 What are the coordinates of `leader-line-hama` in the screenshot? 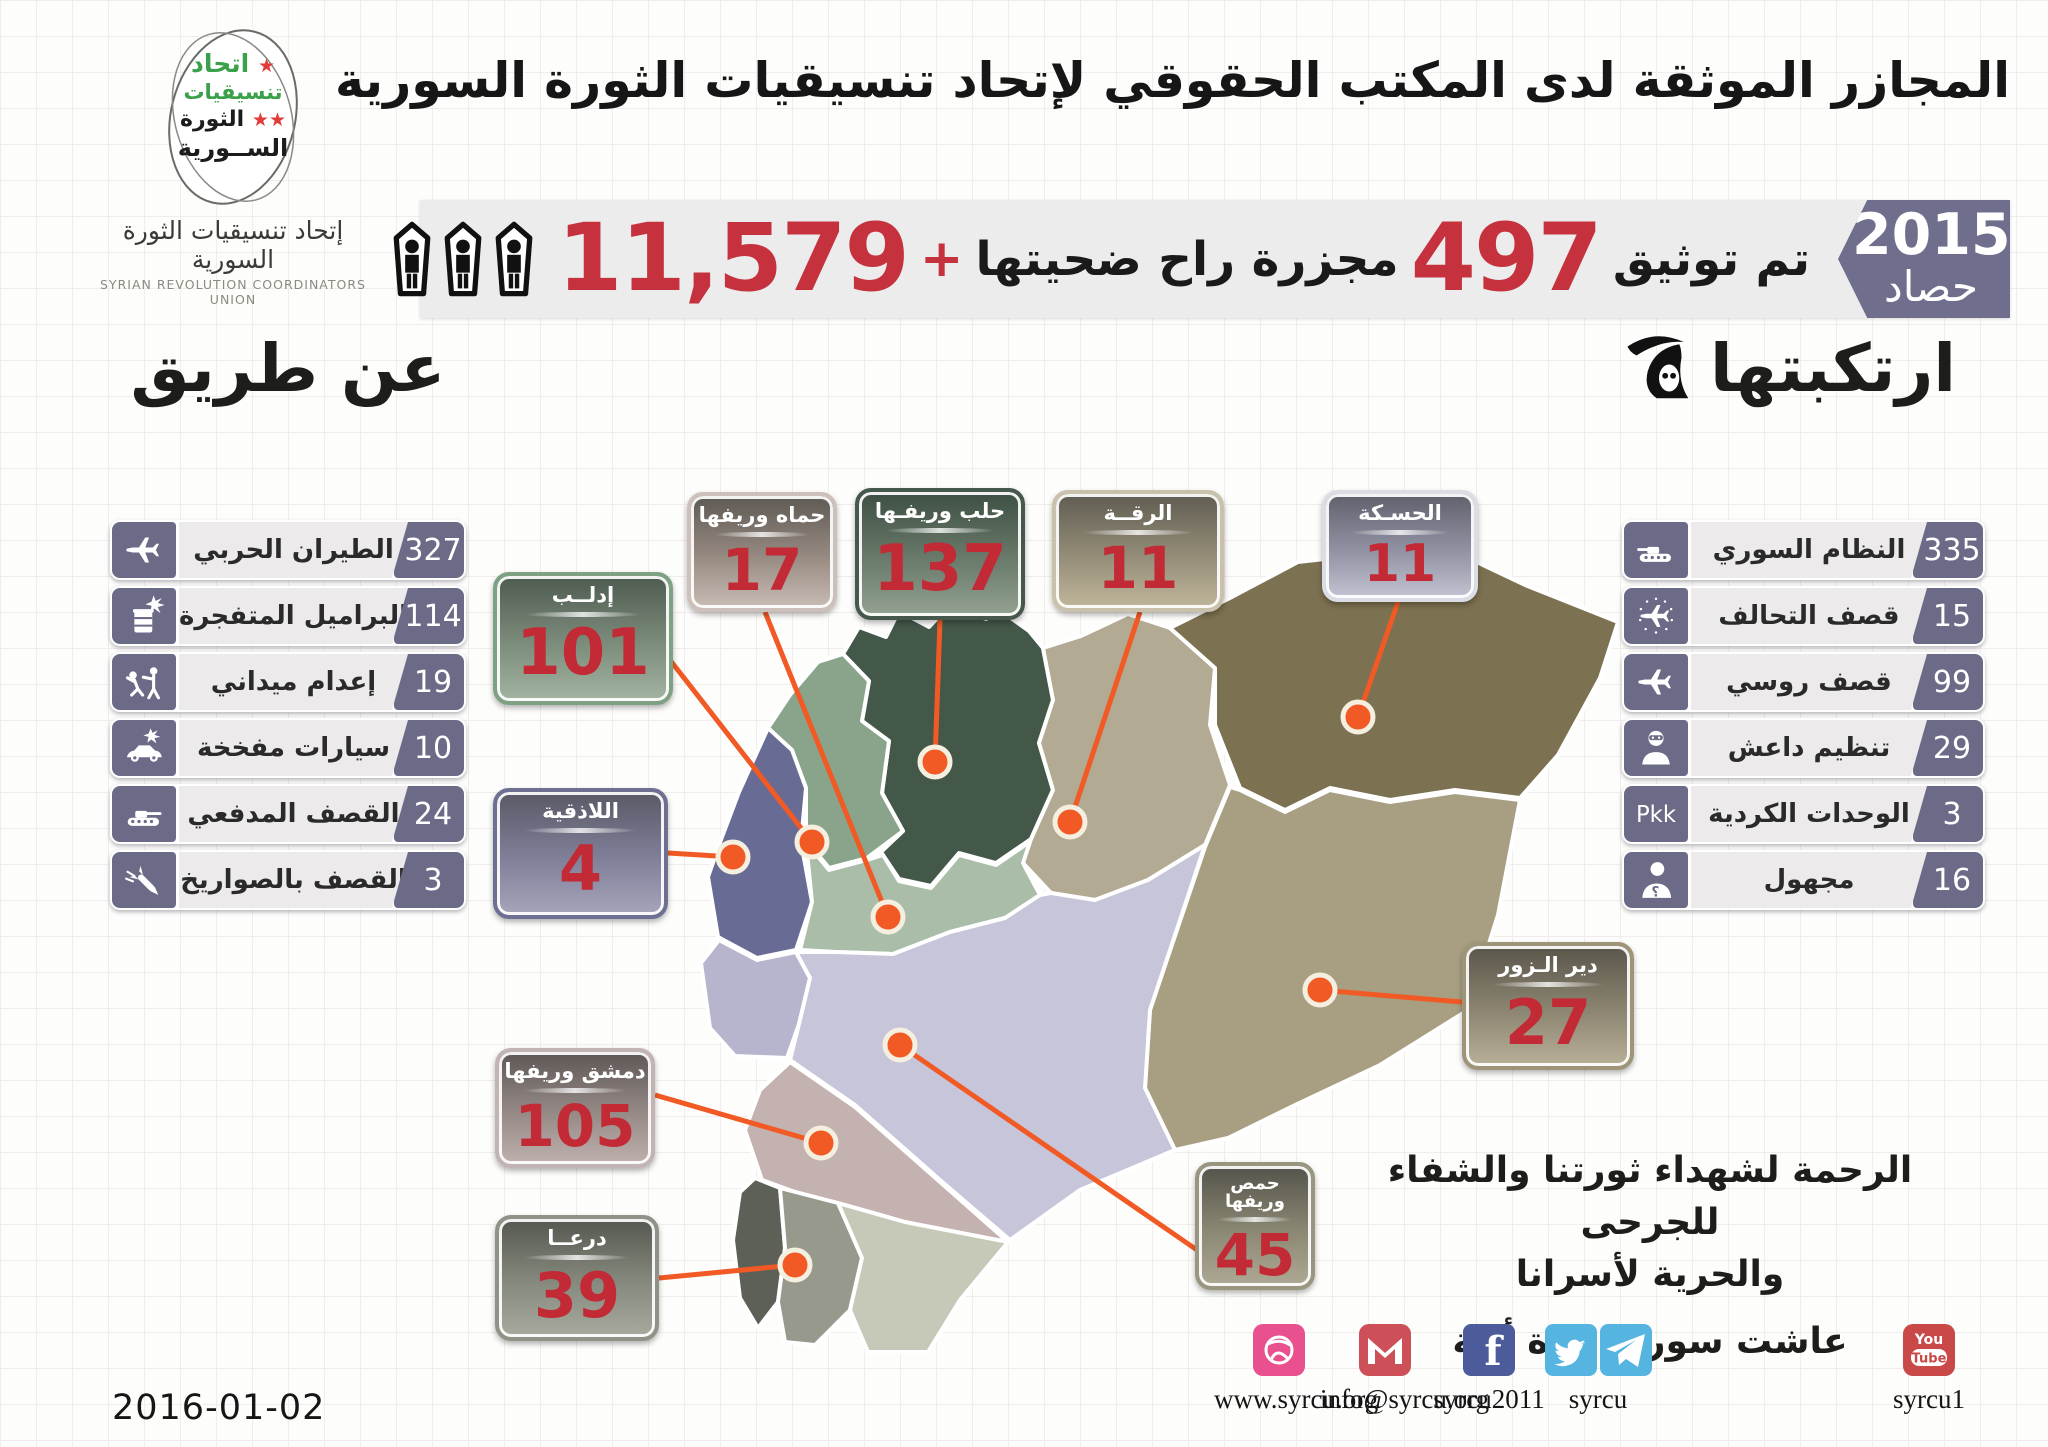 It's located at (826, 764).